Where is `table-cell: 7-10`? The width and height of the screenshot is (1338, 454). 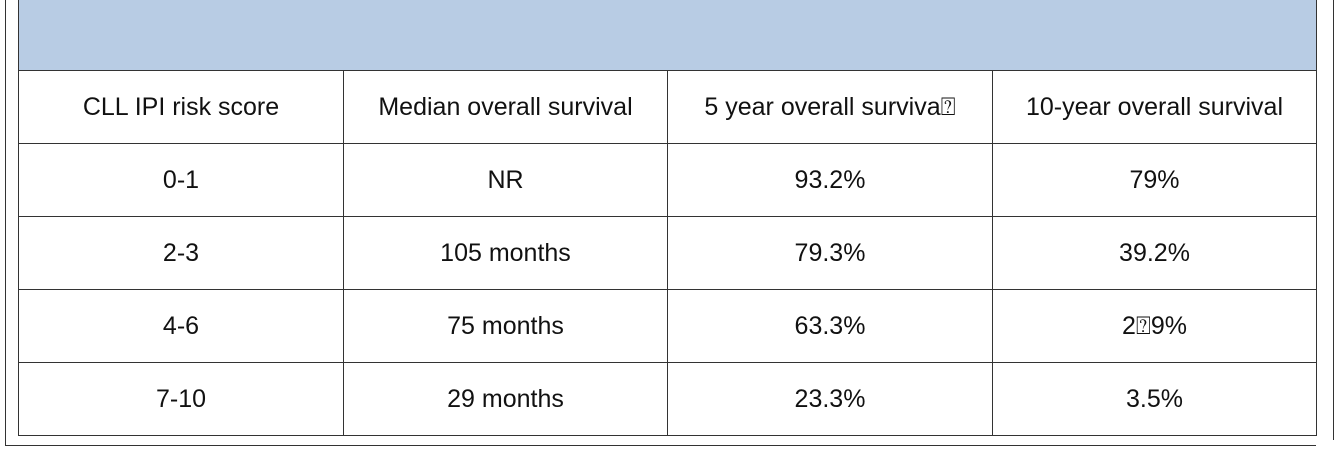 table-cell: 7-10 is located at coordinates (181, 399).